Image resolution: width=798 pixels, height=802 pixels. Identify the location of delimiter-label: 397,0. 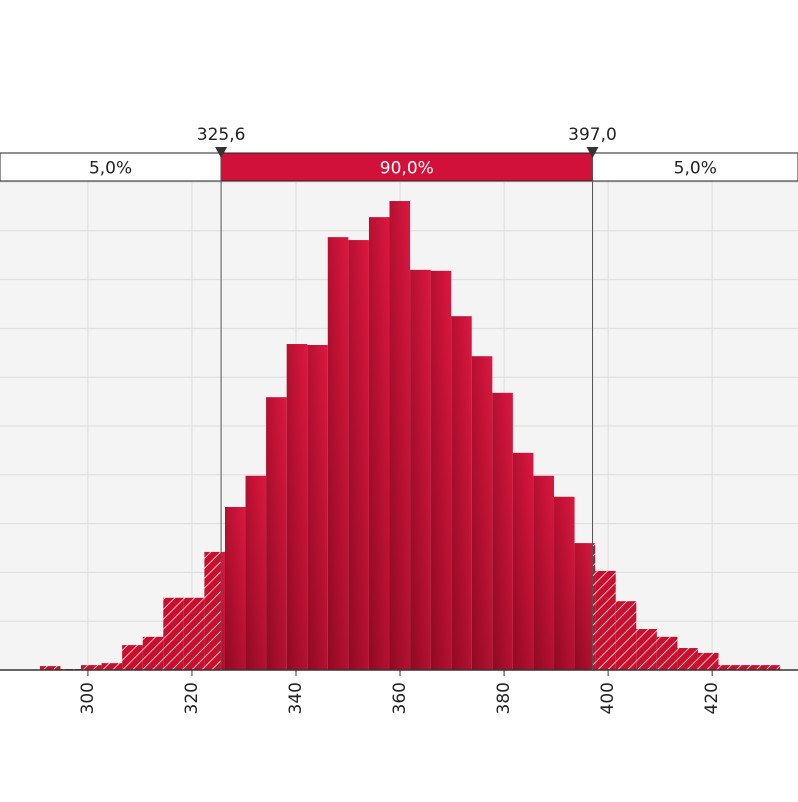
(592, 135).